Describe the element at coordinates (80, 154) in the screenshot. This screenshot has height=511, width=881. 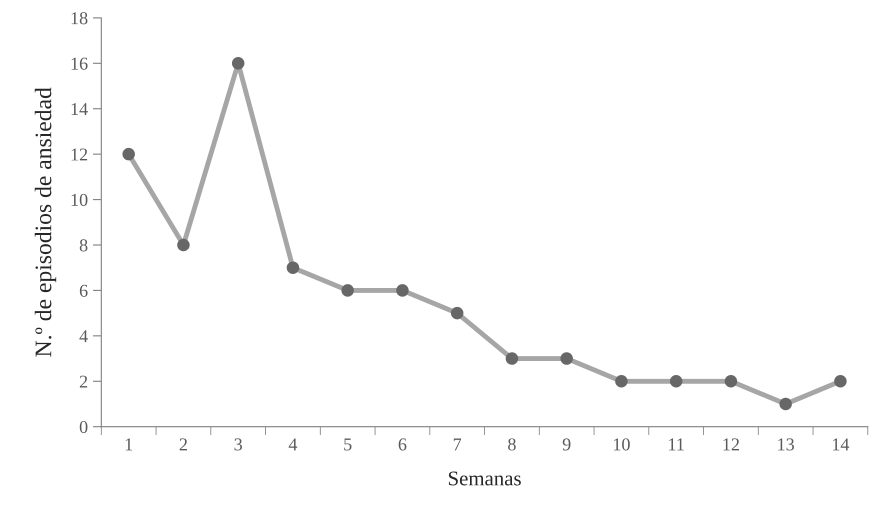
I see `y-tick-label: 12` at that location.